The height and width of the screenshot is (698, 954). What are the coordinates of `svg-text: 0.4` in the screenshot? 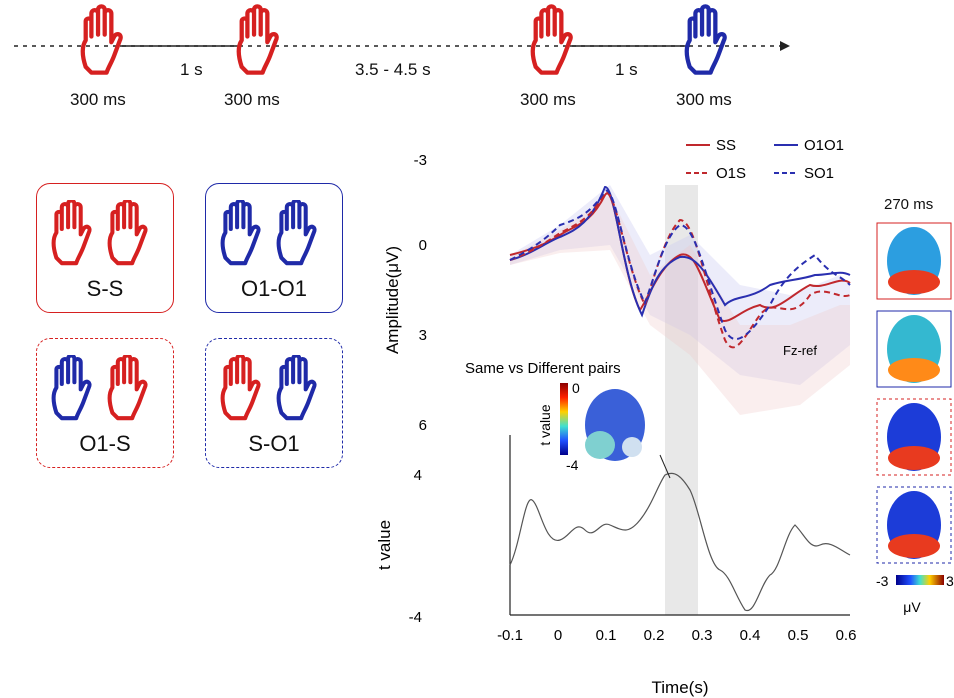 It's located at (750, 635).